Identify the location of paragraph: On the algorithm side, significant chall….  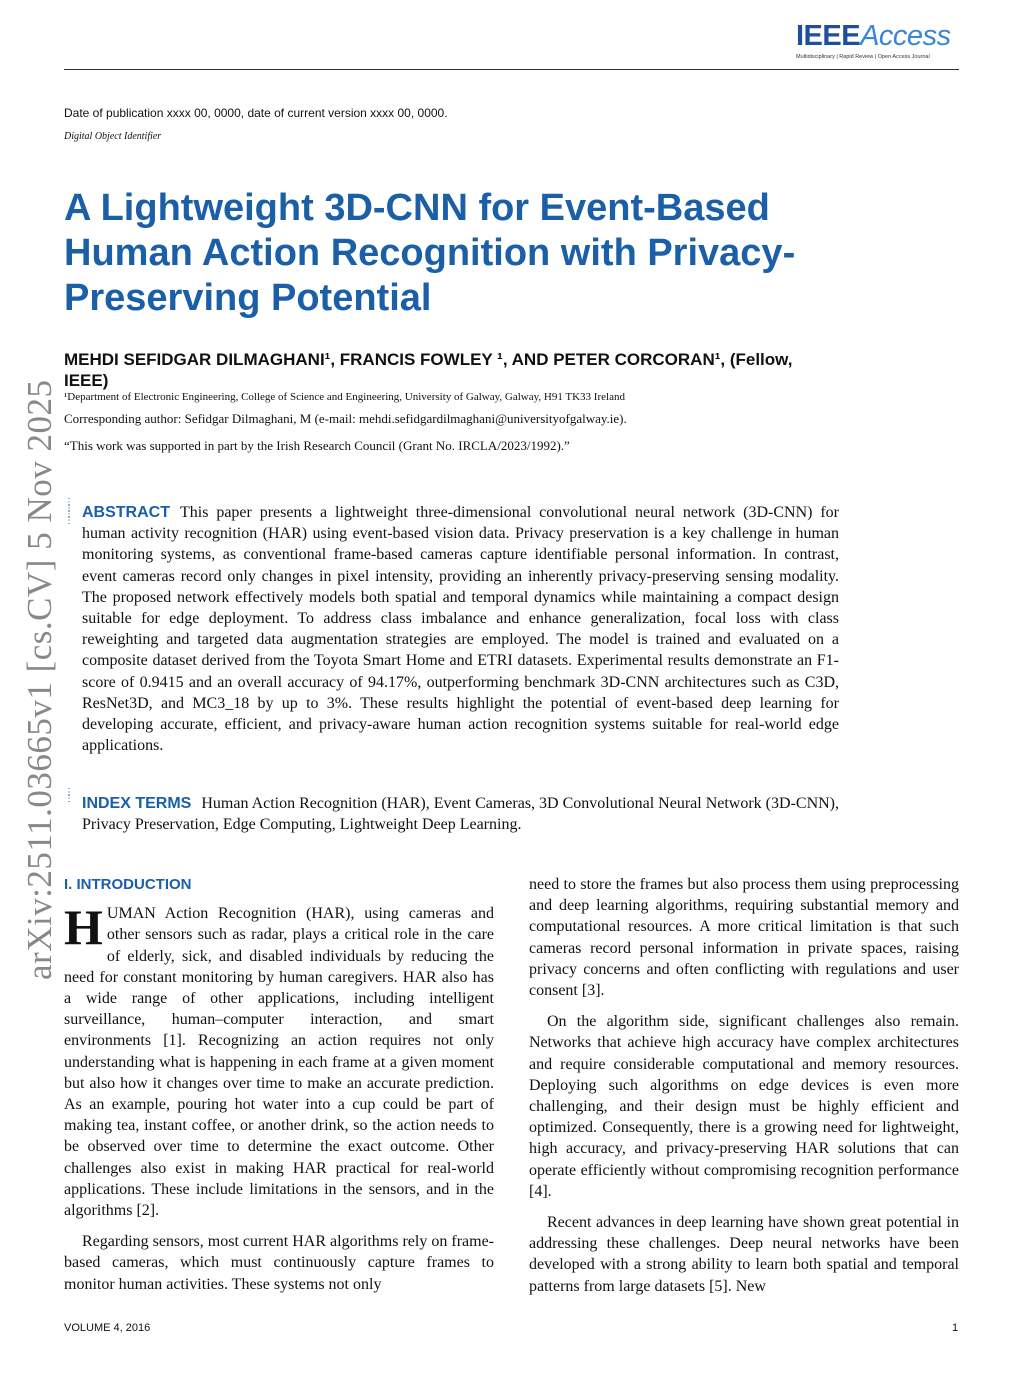
(744, 1106).